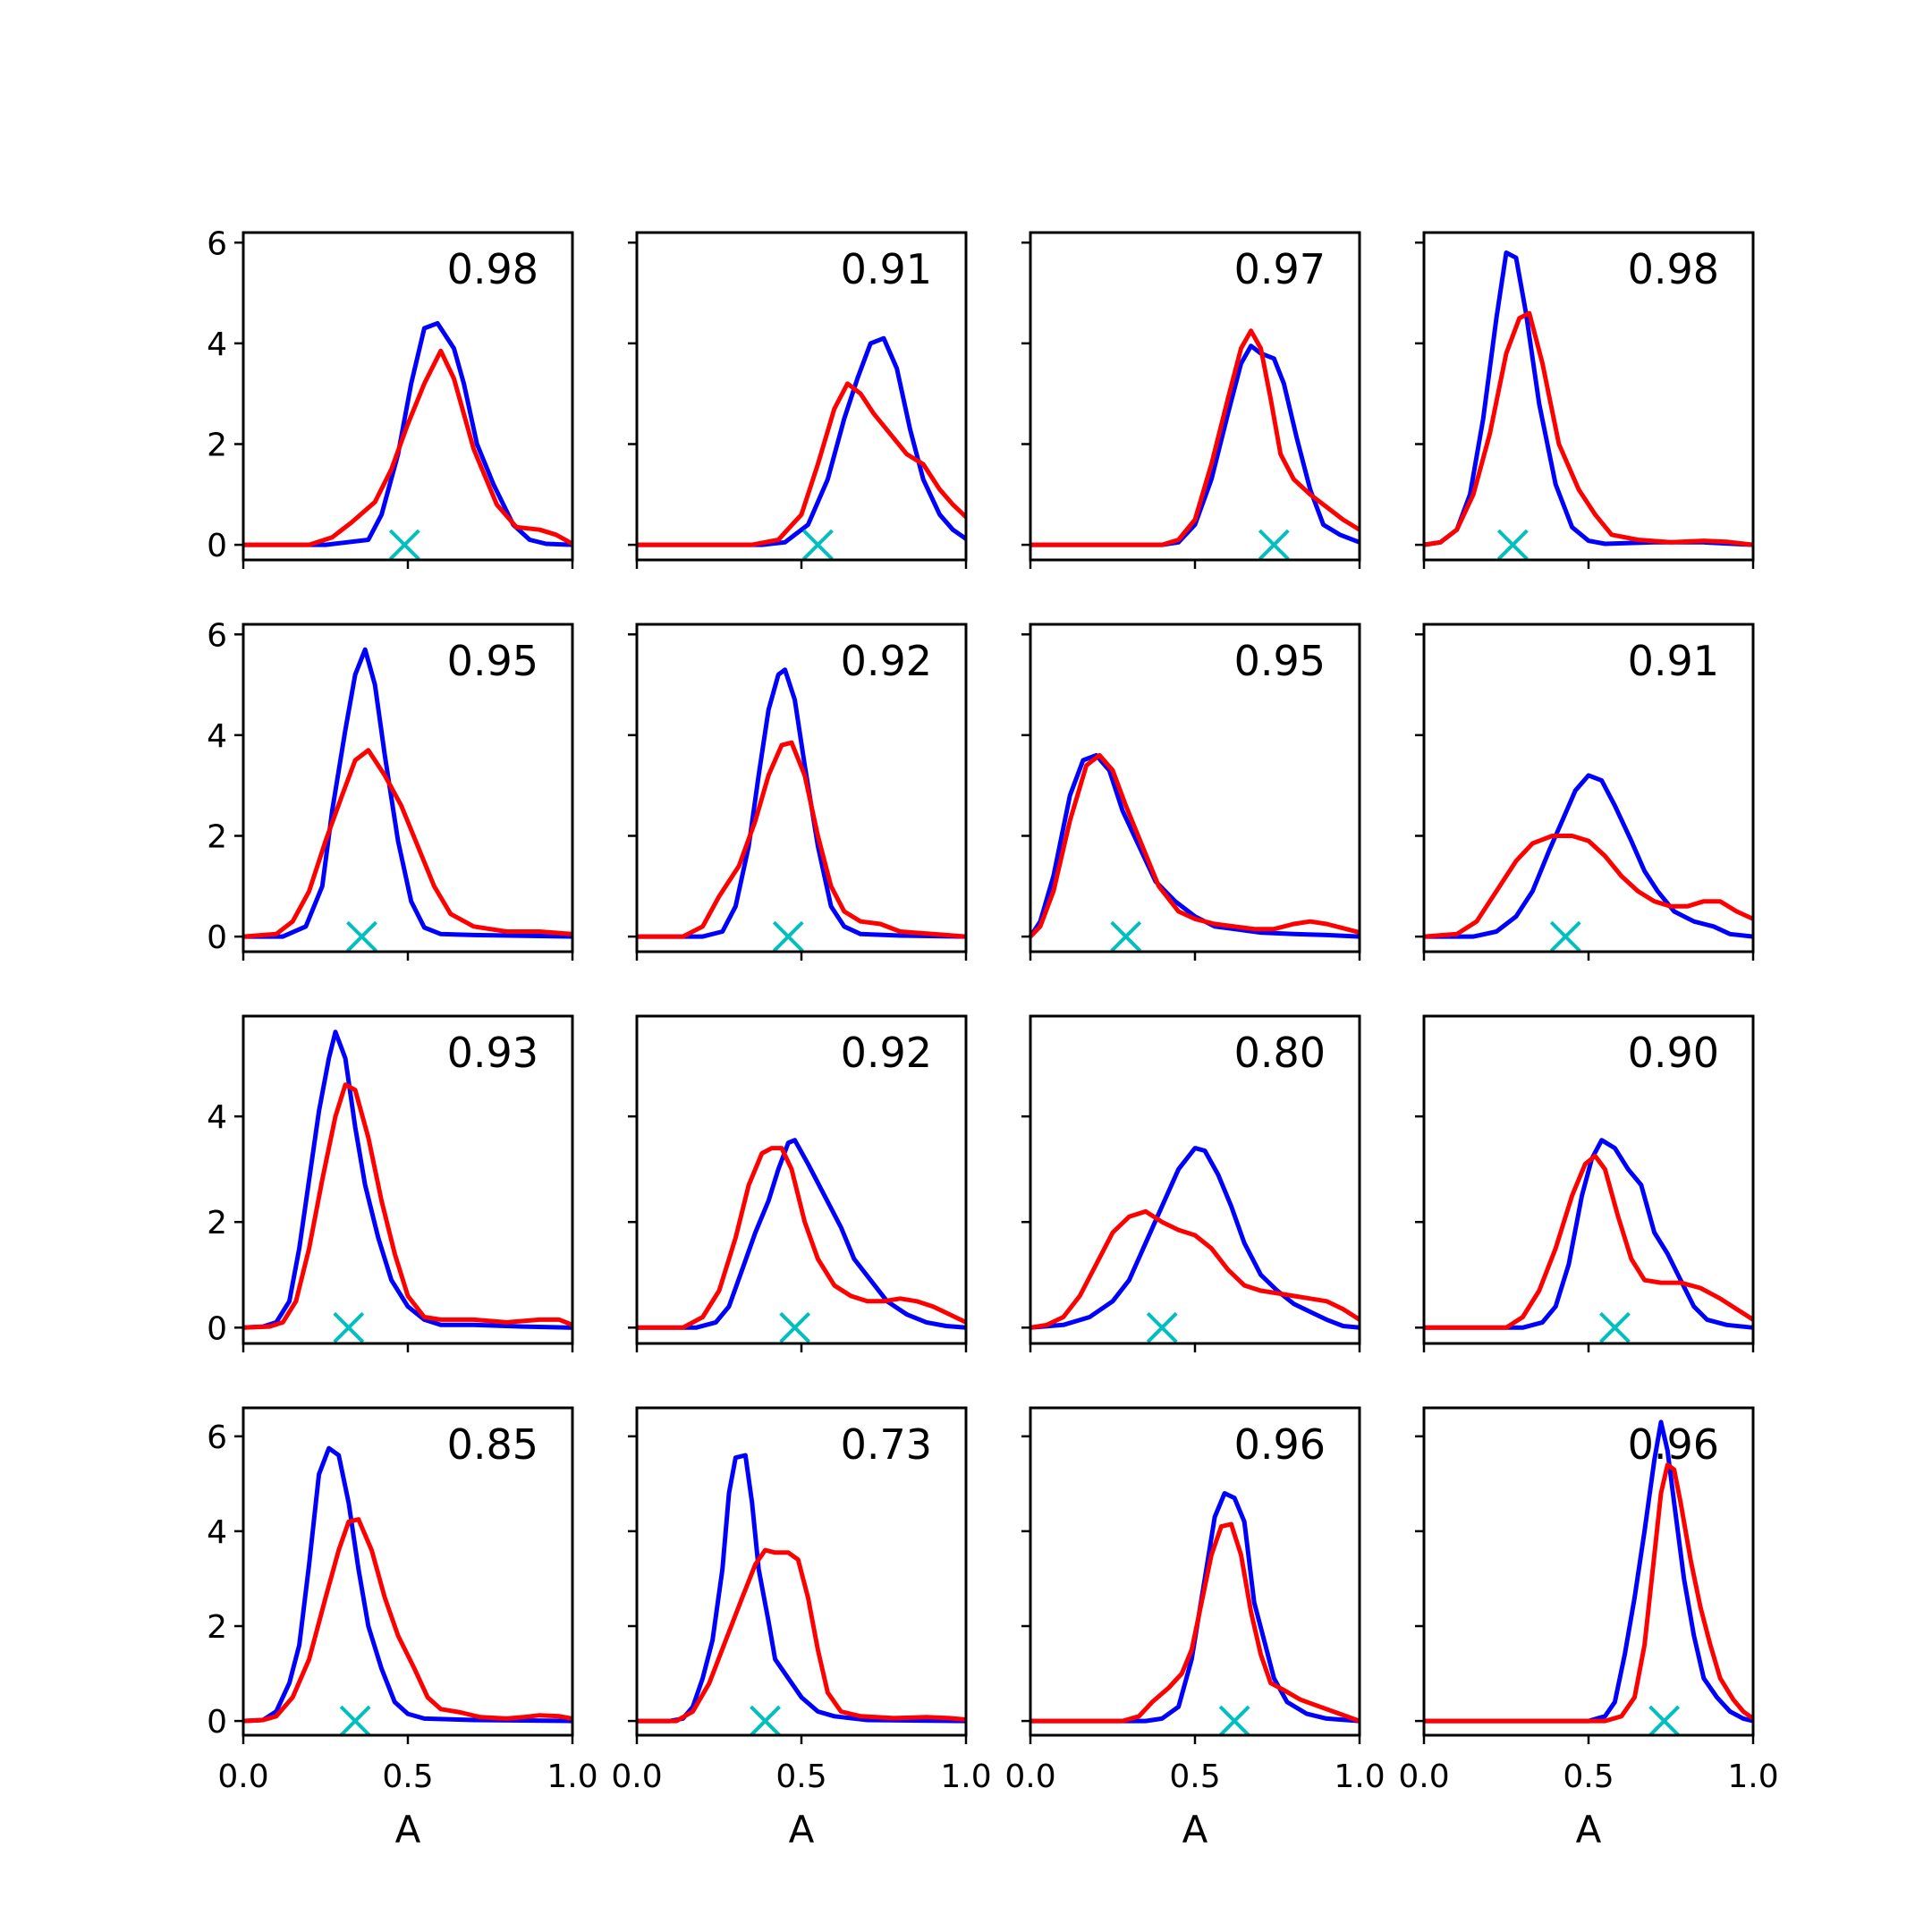 This screenshot has width=1932, height=1932. What do you see at coordinates (407, 1620) in the screenshot?
I see `panel-13-red-line` at bounding box center [407, 1620].